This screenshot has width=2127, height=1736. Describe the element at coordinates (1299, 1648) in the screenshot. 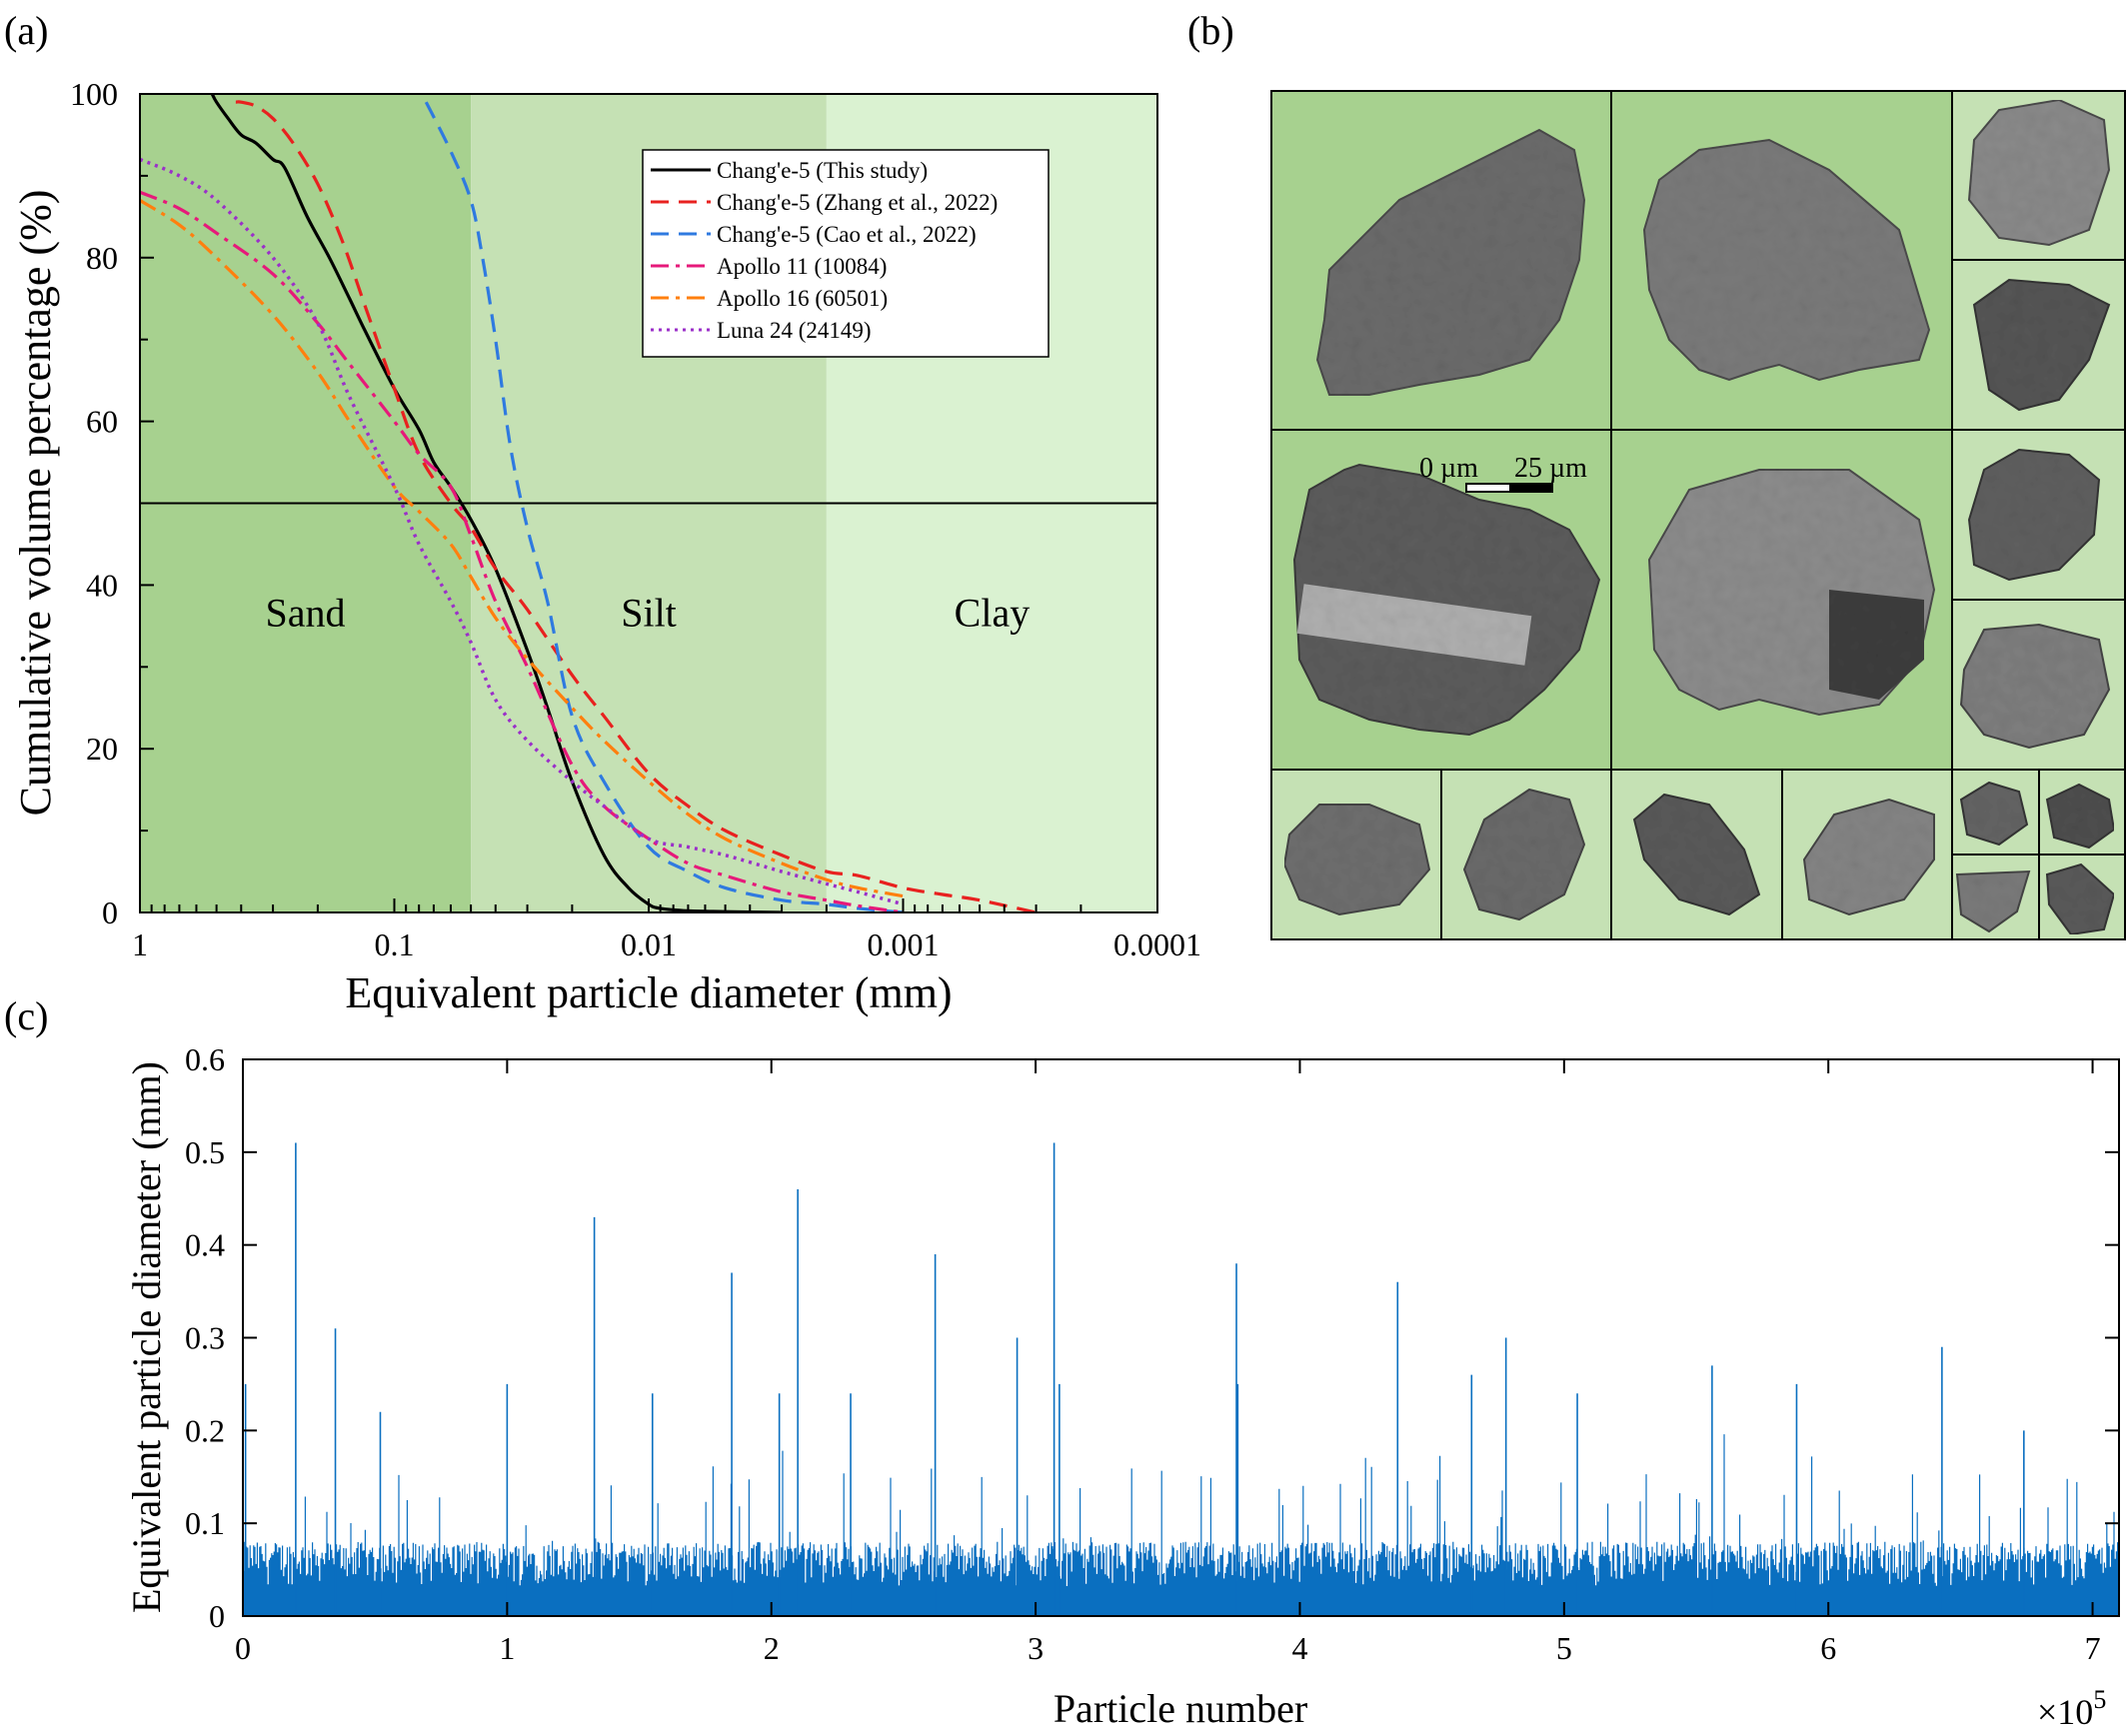

I see `x-tick-label: 4` at that location.